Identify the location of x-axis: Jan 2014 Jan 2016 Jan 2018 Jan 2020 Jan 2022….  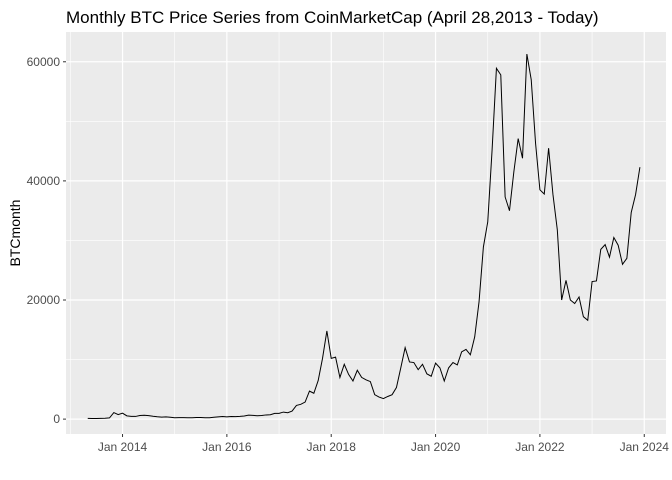
(383, 444).